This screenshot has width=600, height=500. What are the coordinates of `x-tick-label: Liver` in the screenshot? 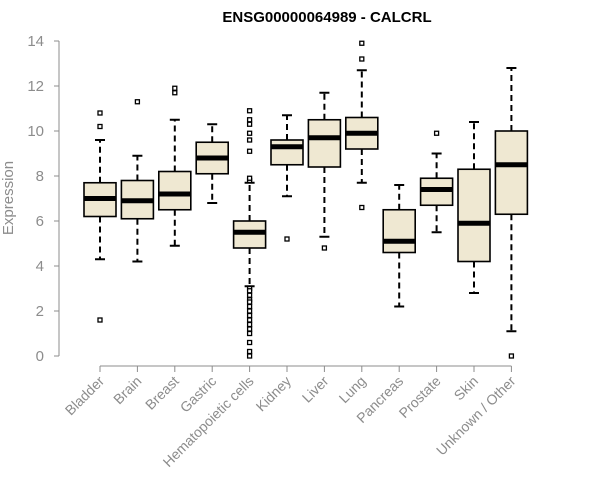 It's located at (315, 389).